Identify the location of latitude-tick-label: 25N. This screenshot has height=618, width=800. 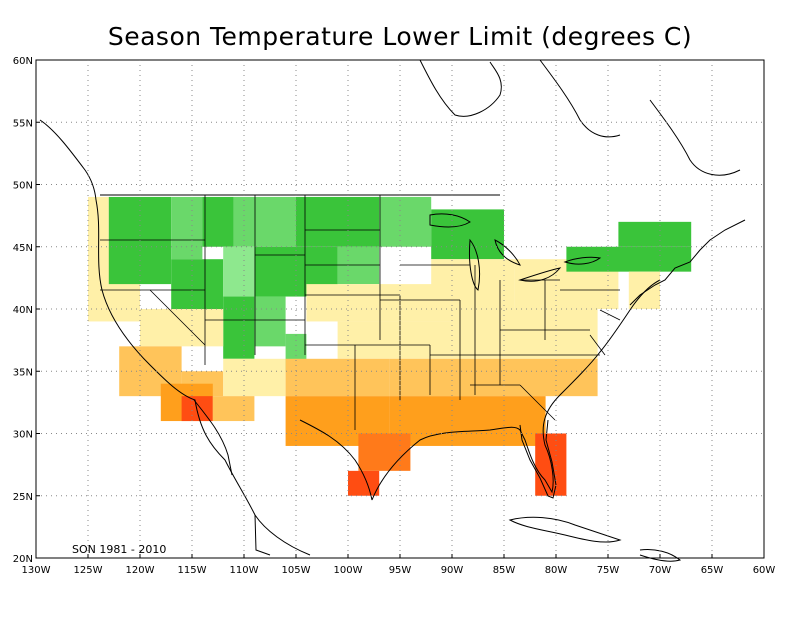
(23, 497).